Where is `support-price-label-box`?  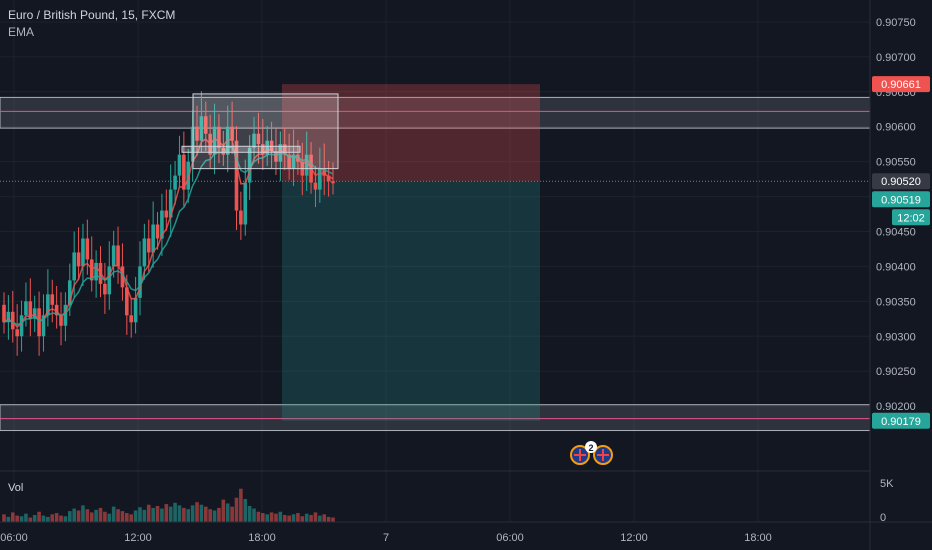 support-price-label-box is located at coordinates (901, 420).